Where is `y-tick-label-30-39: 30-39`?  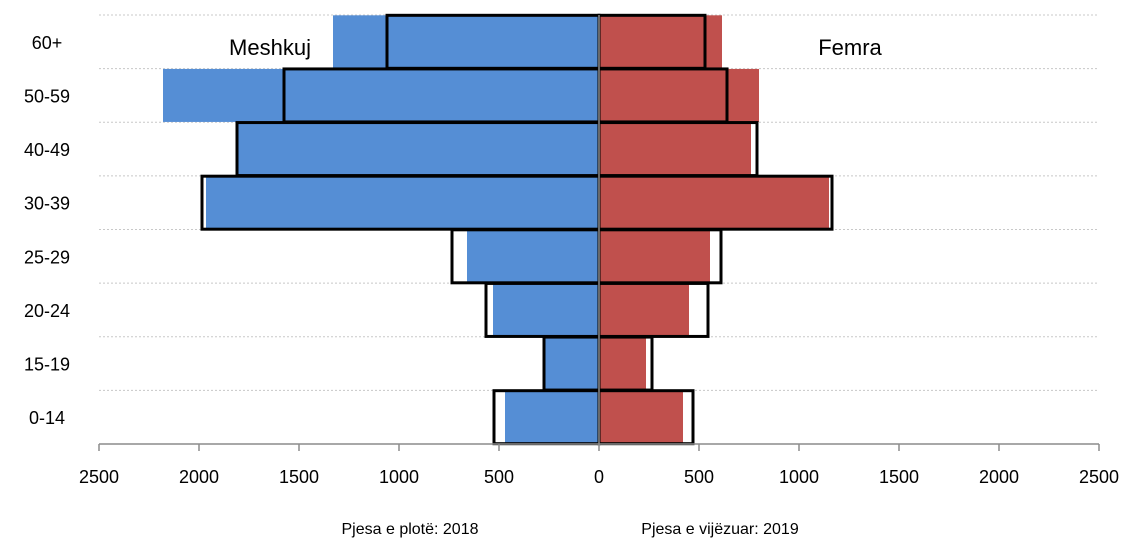
y-tick-label-30-39: 30-39 is located at coordinates (47, 204).